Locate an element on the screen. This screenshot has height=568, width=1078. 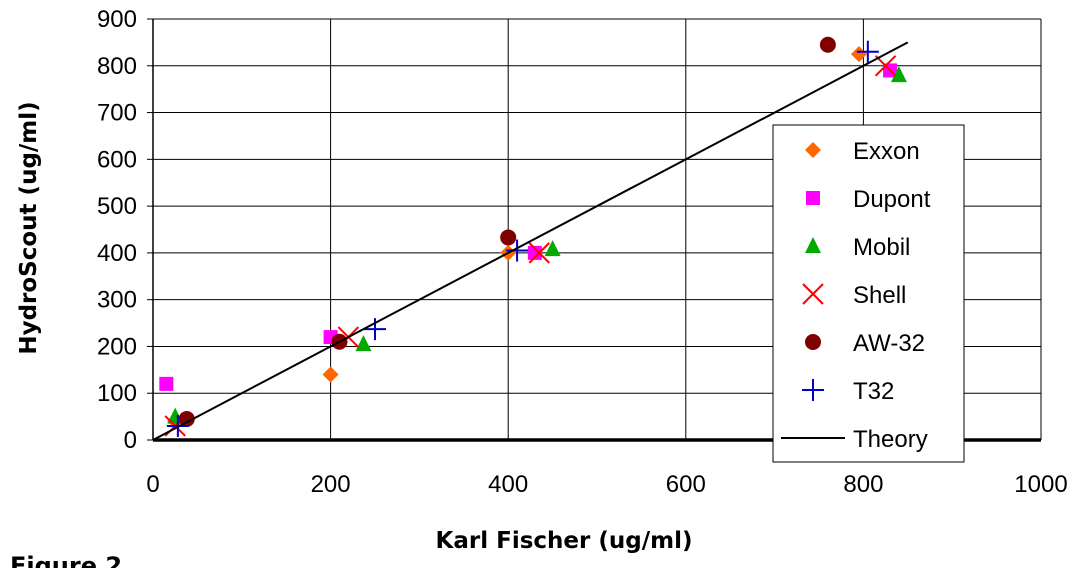
legend-box is located at coordinates (868, 293).